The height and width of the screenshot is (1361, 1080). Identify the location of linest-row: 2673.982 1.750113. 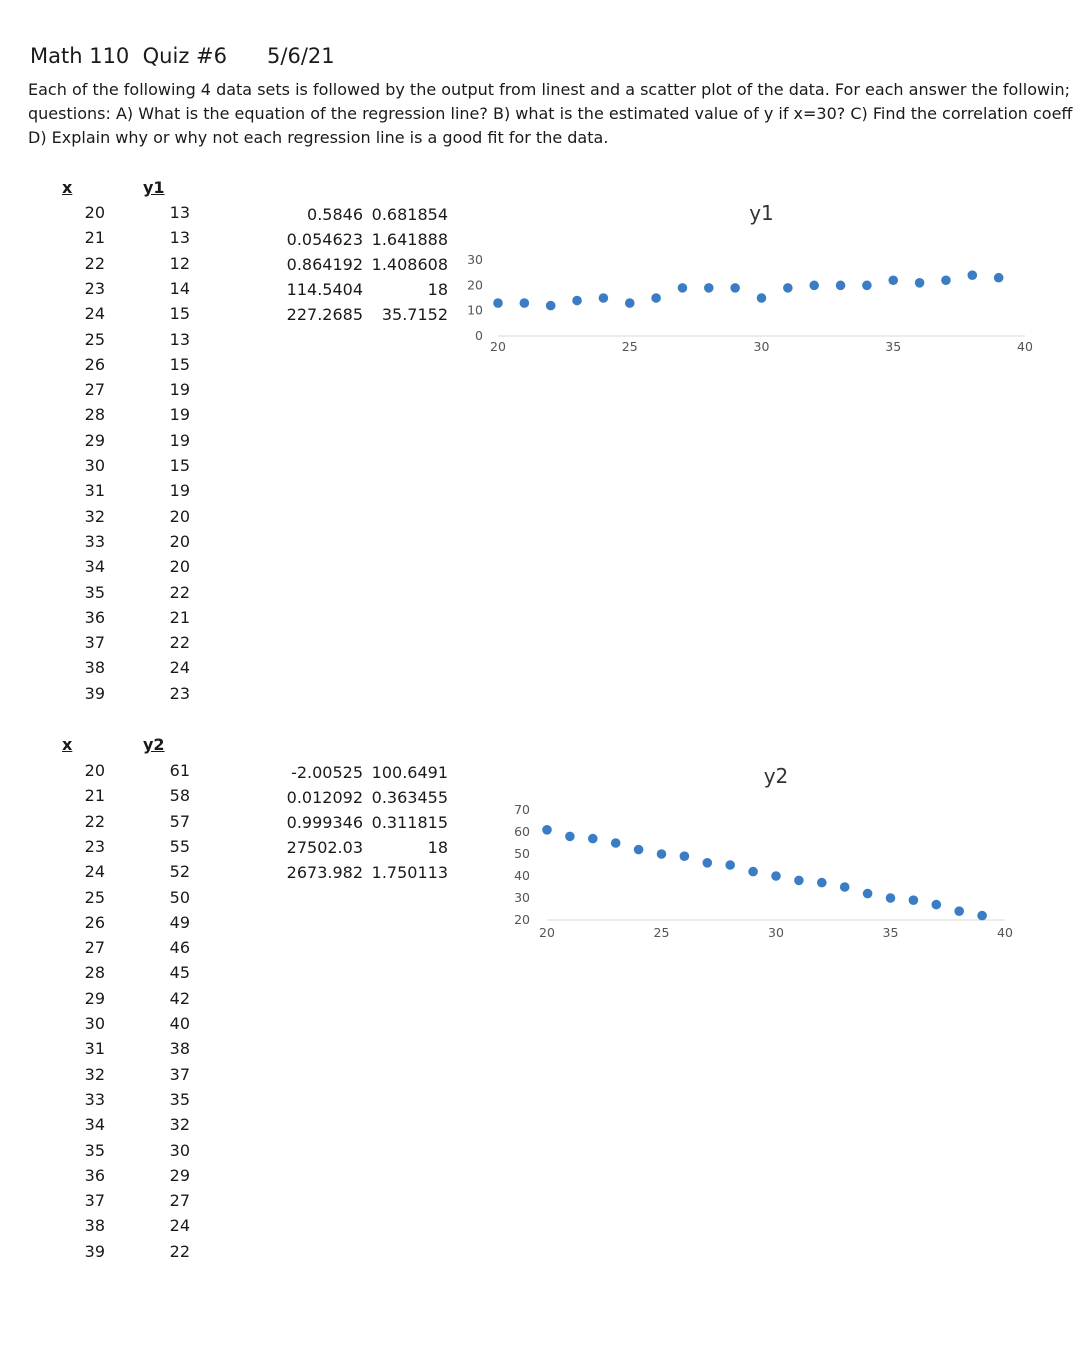
(363, 873).